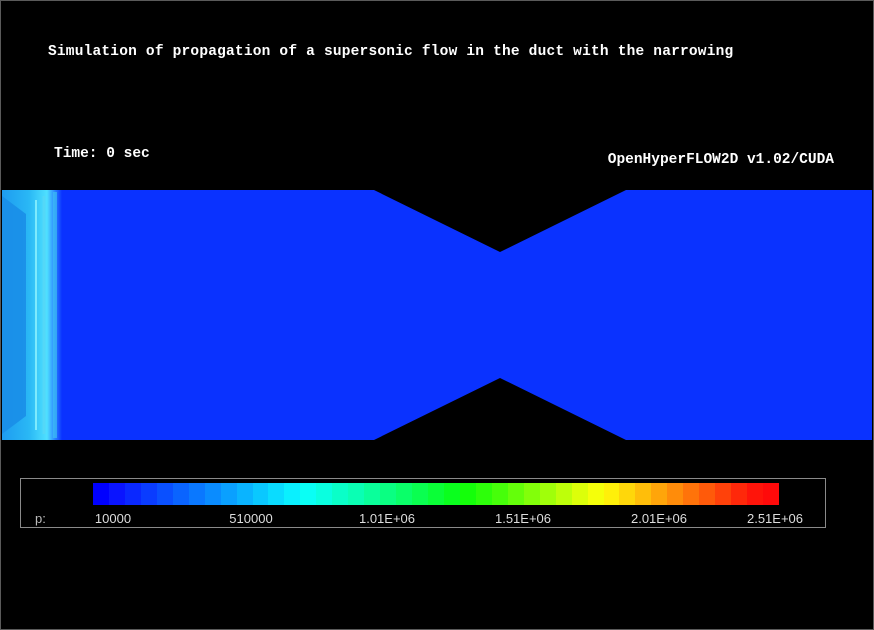 The height and width of the screenshot is (630, 874). I want to click on legend-tick: 2.51E+06, so click(775, 518).